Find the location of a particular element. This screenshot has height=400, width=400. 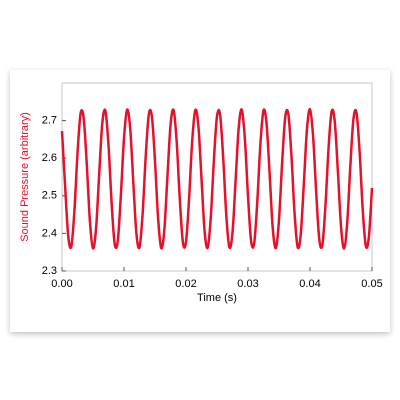

y-tick-label: 2.4 is located at coordinates (49, 233).